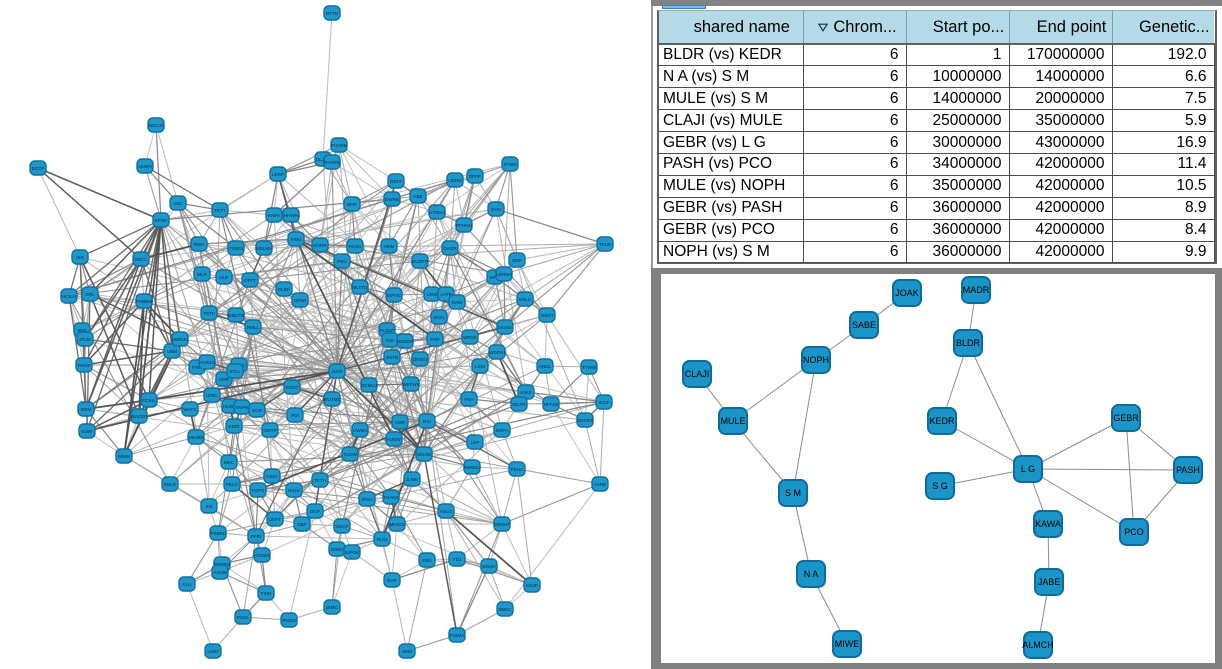 This screenshot has height=669, width=1222. I want to click on svg-text: IWCC, so click(141, 259).